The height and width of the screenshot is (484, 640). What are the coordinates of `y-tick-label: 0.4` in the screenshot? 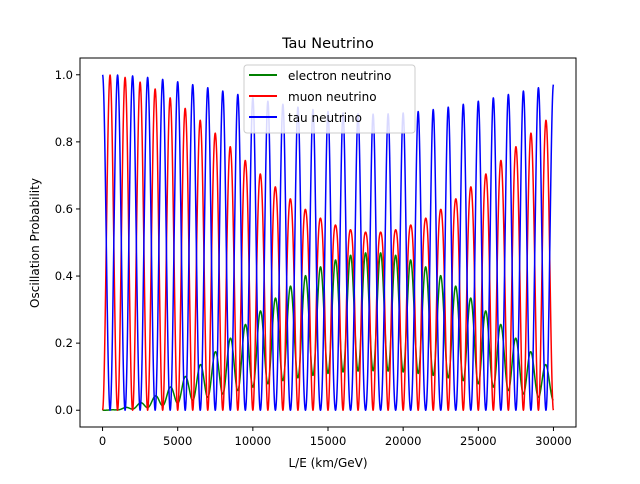 It's located at (64, 276).